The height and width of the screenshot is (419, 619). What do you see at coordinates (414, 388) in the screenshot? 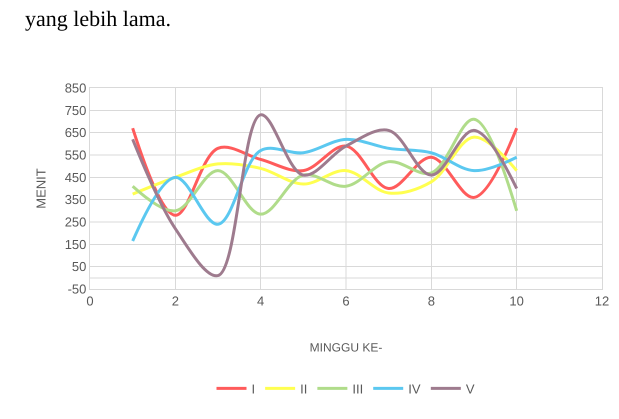
I see `legend-label: IV` at bounding box center [414, 388].